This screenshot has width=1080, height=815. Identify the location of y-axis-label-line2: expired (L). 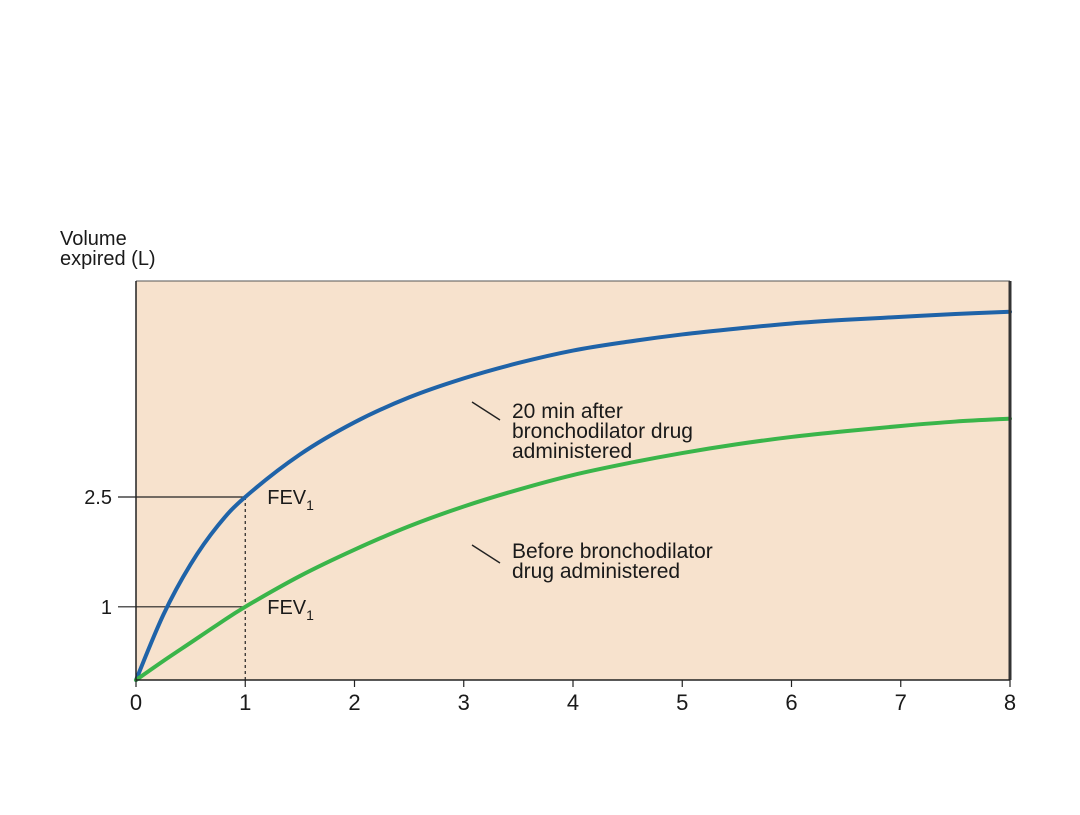
(108, 259).